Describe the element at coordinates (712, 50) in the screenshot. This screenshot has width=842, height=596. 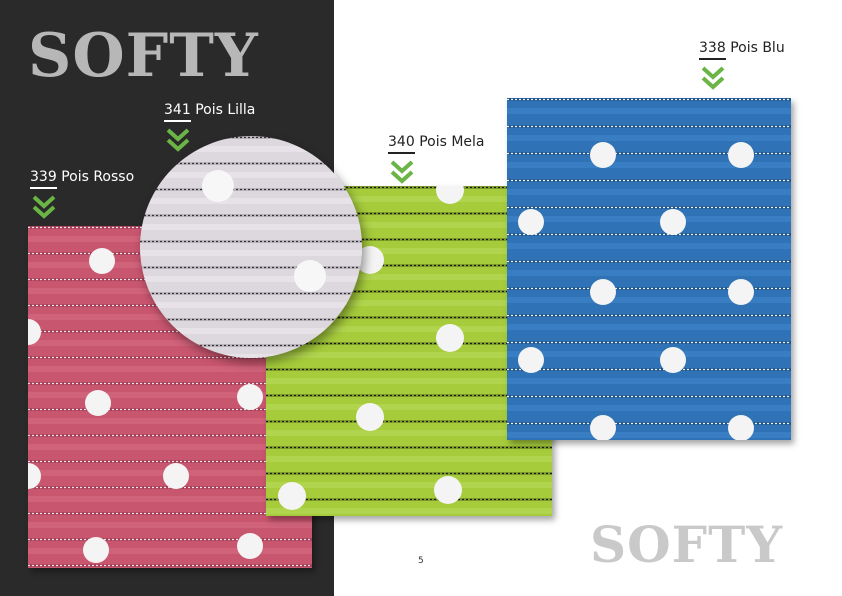
I see `product-code: 338` at that location.